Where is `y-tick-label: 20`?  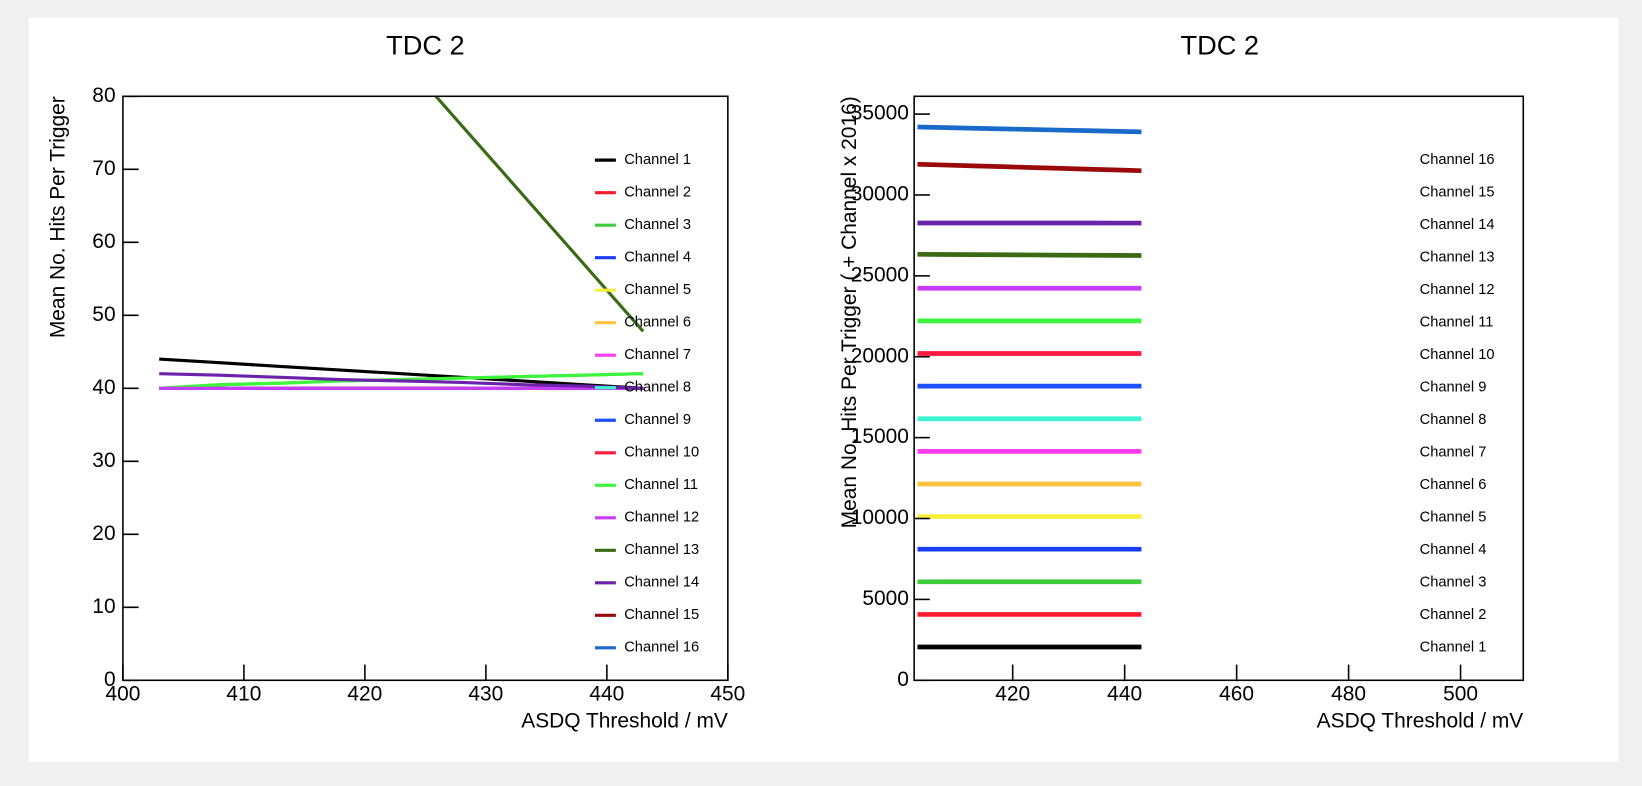 y-tick-label: 20 is located at coordinates (103, 533).